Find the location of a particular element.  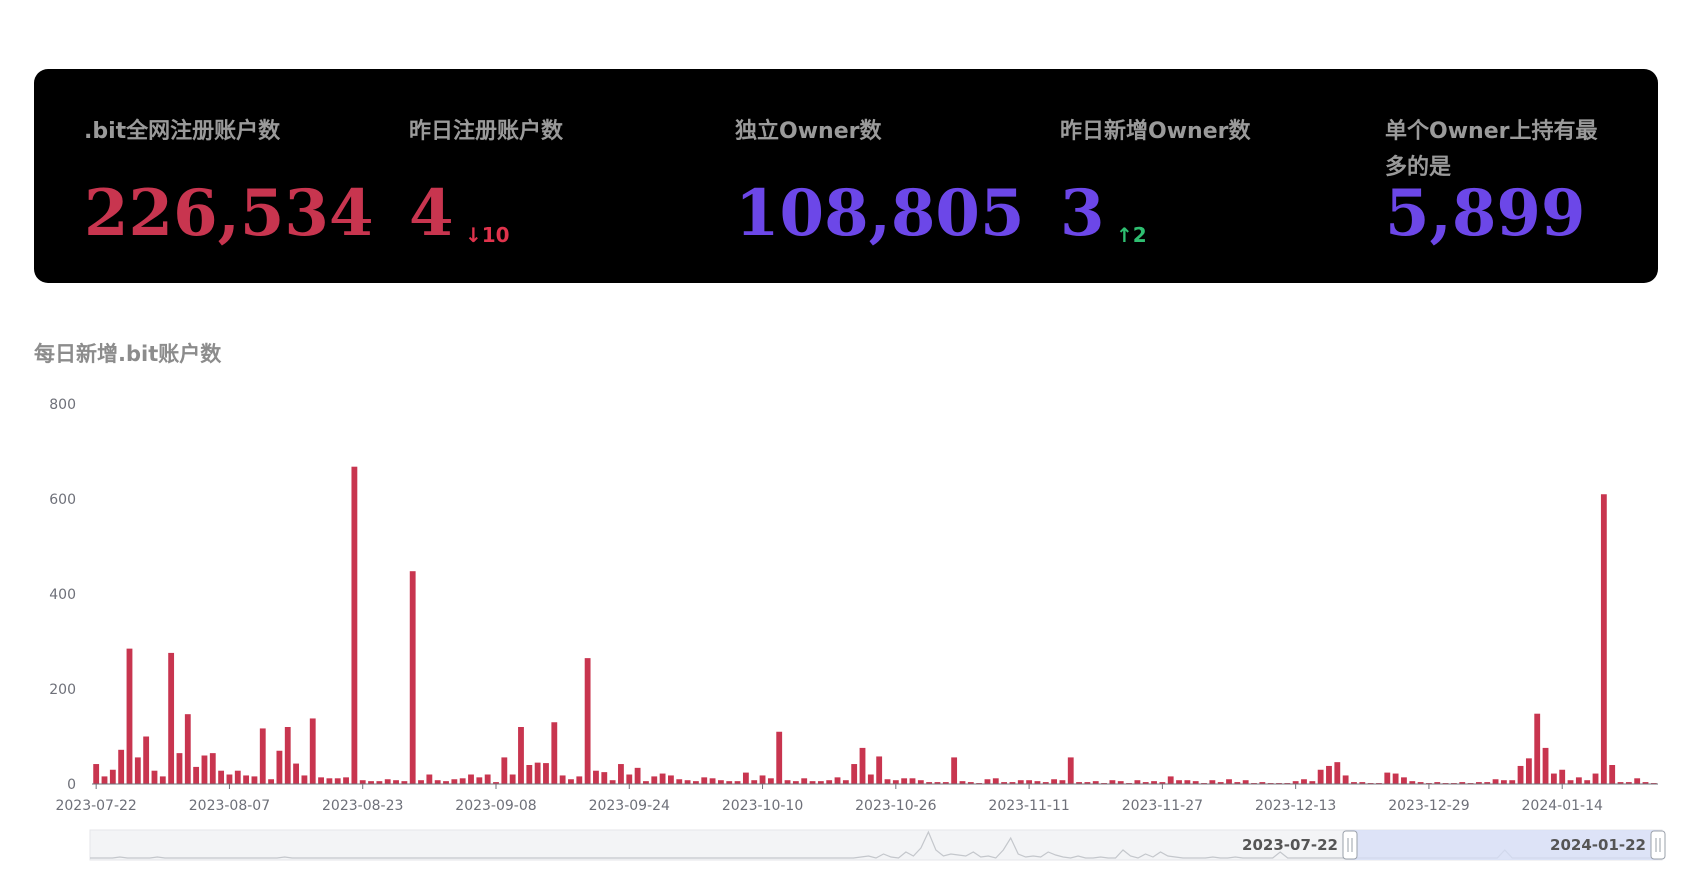

zoom-handle-end is located at coordinates (1658, 845).